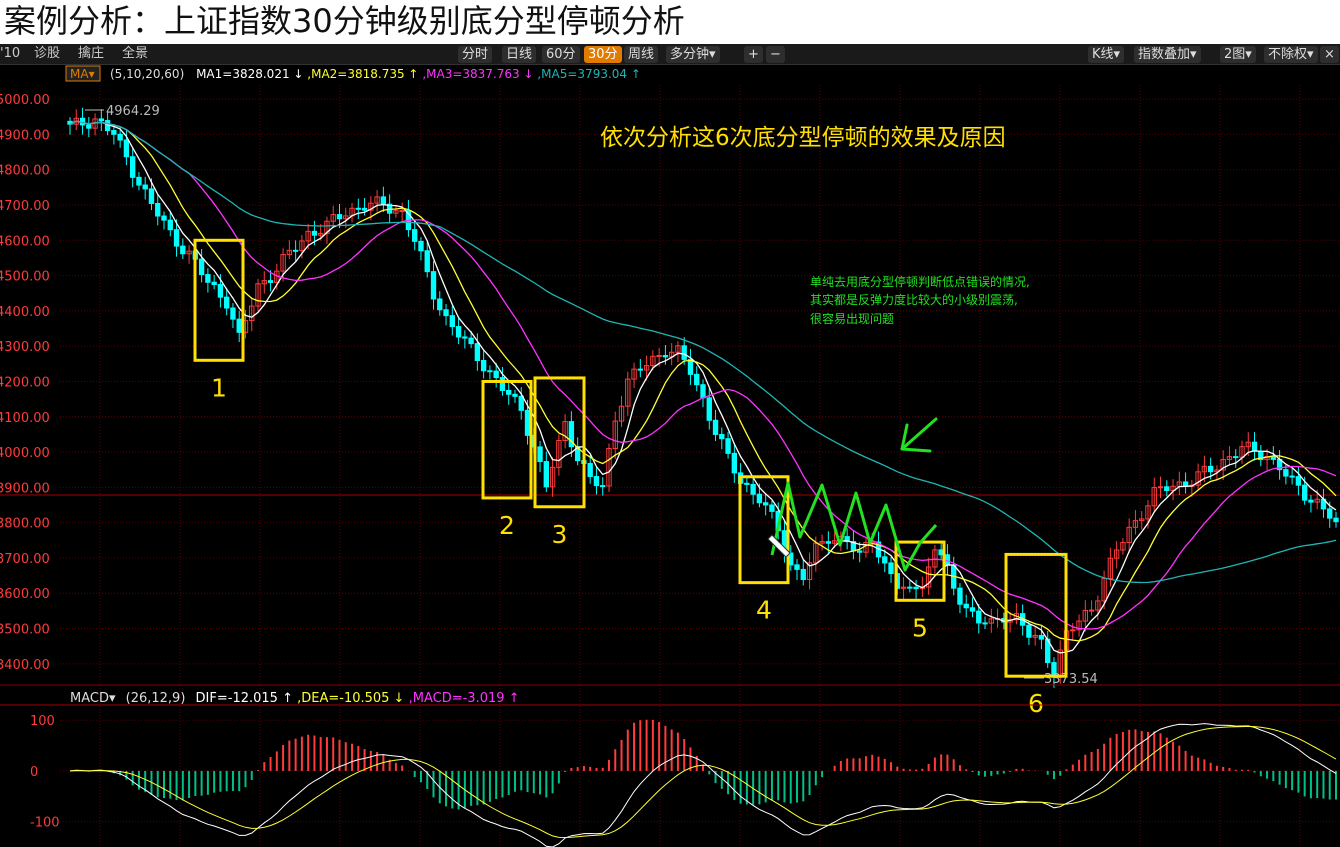 The height and width of the screenshot is (847, 1340). I want to click on ma-params: (5,10,20,60), so click(147, 74).